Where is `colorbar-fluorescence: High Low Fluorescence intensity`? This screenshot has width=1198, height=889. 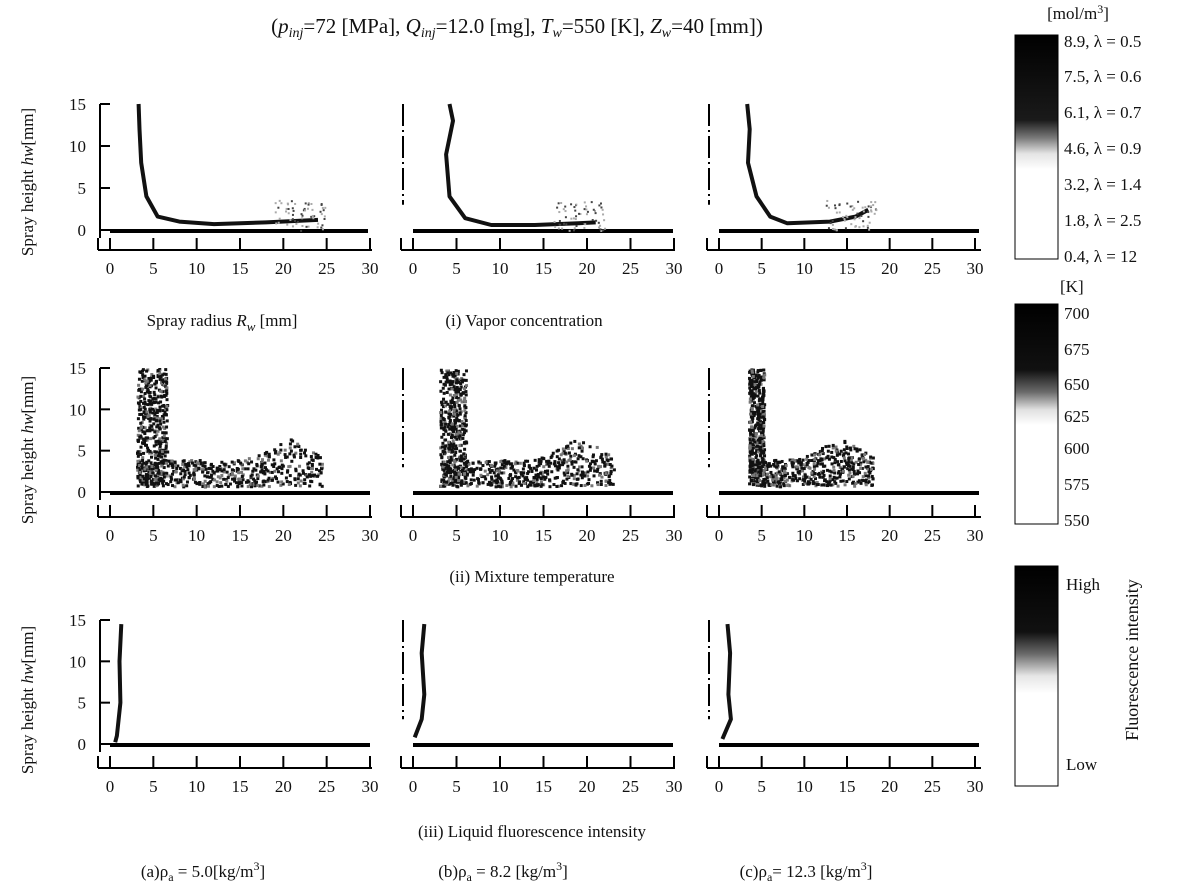
colorbar-fluorescence: High Low Fluorescence intensity is located at coordinates (1078, 676).